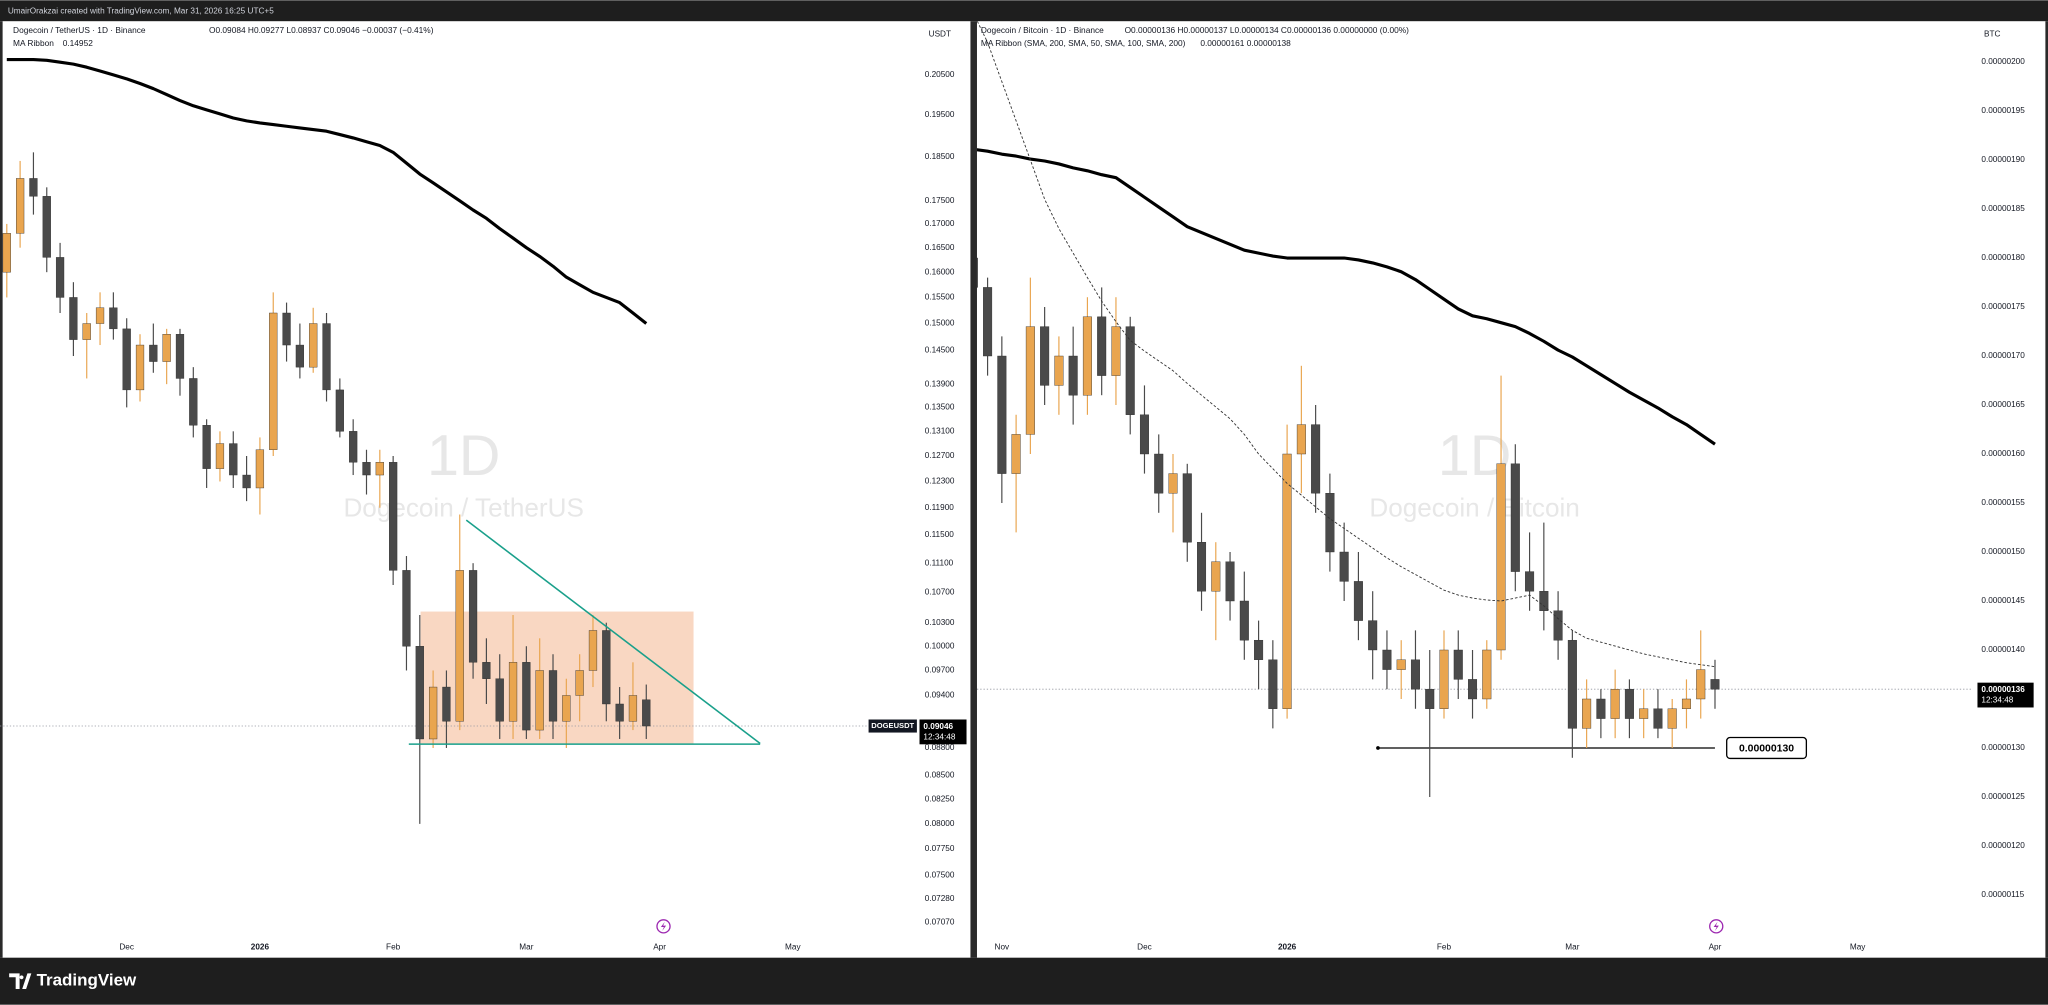 This screenshot has width=2048, height=1005. I want to click on y-tick-label: 0.00000115, so click(2002, 894).